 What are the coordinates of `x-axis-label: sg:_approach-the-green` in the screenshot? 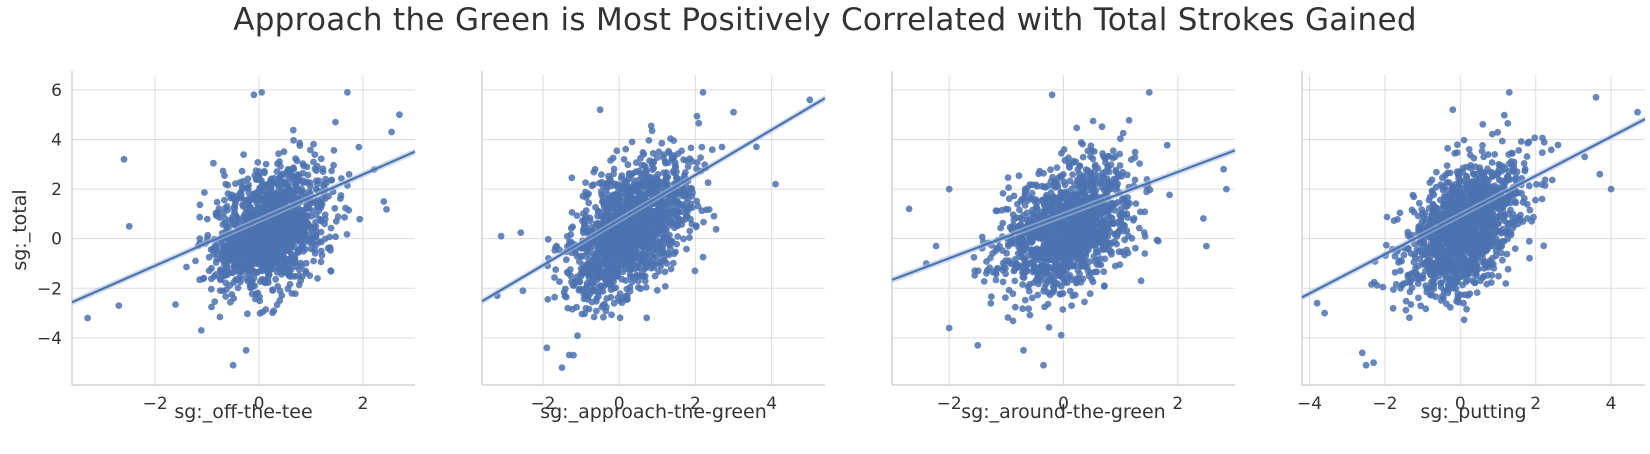 It's located at (653, 412).